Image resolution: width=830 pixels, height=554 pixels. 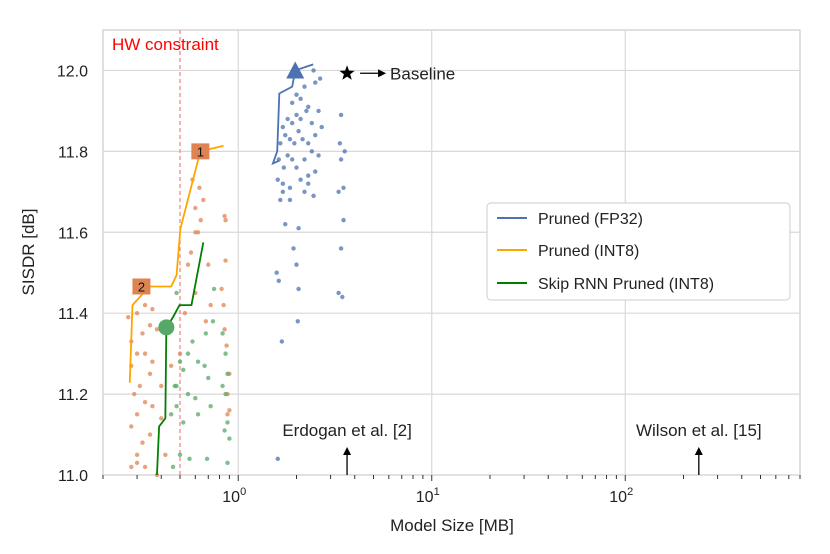 I want to click on y-axis-title: SISDR [dB], so click(x=28, y=252).